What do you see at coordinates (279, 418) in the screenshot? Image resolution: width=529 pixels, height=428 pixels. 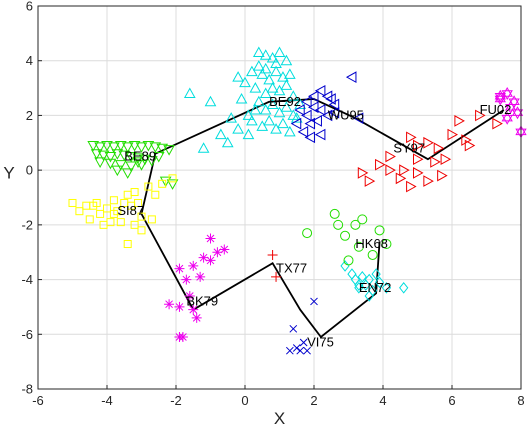 I see `x-axis-label: X` at bounding box center [279, 418].